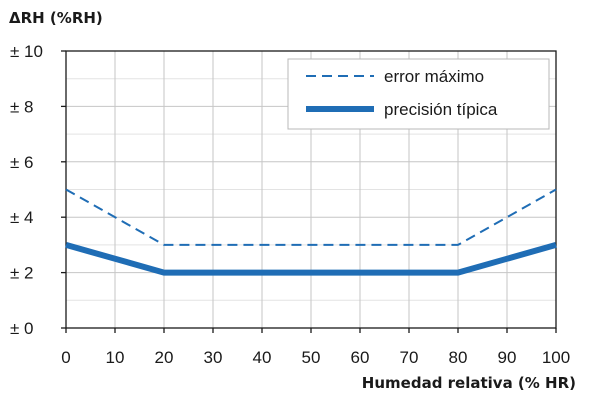 This screenshot has height=394, width=590. Describe the element at coordinates (441, 109) in the screenshot. I see `legend-label-precision-tipica: precisión típica` at that location.